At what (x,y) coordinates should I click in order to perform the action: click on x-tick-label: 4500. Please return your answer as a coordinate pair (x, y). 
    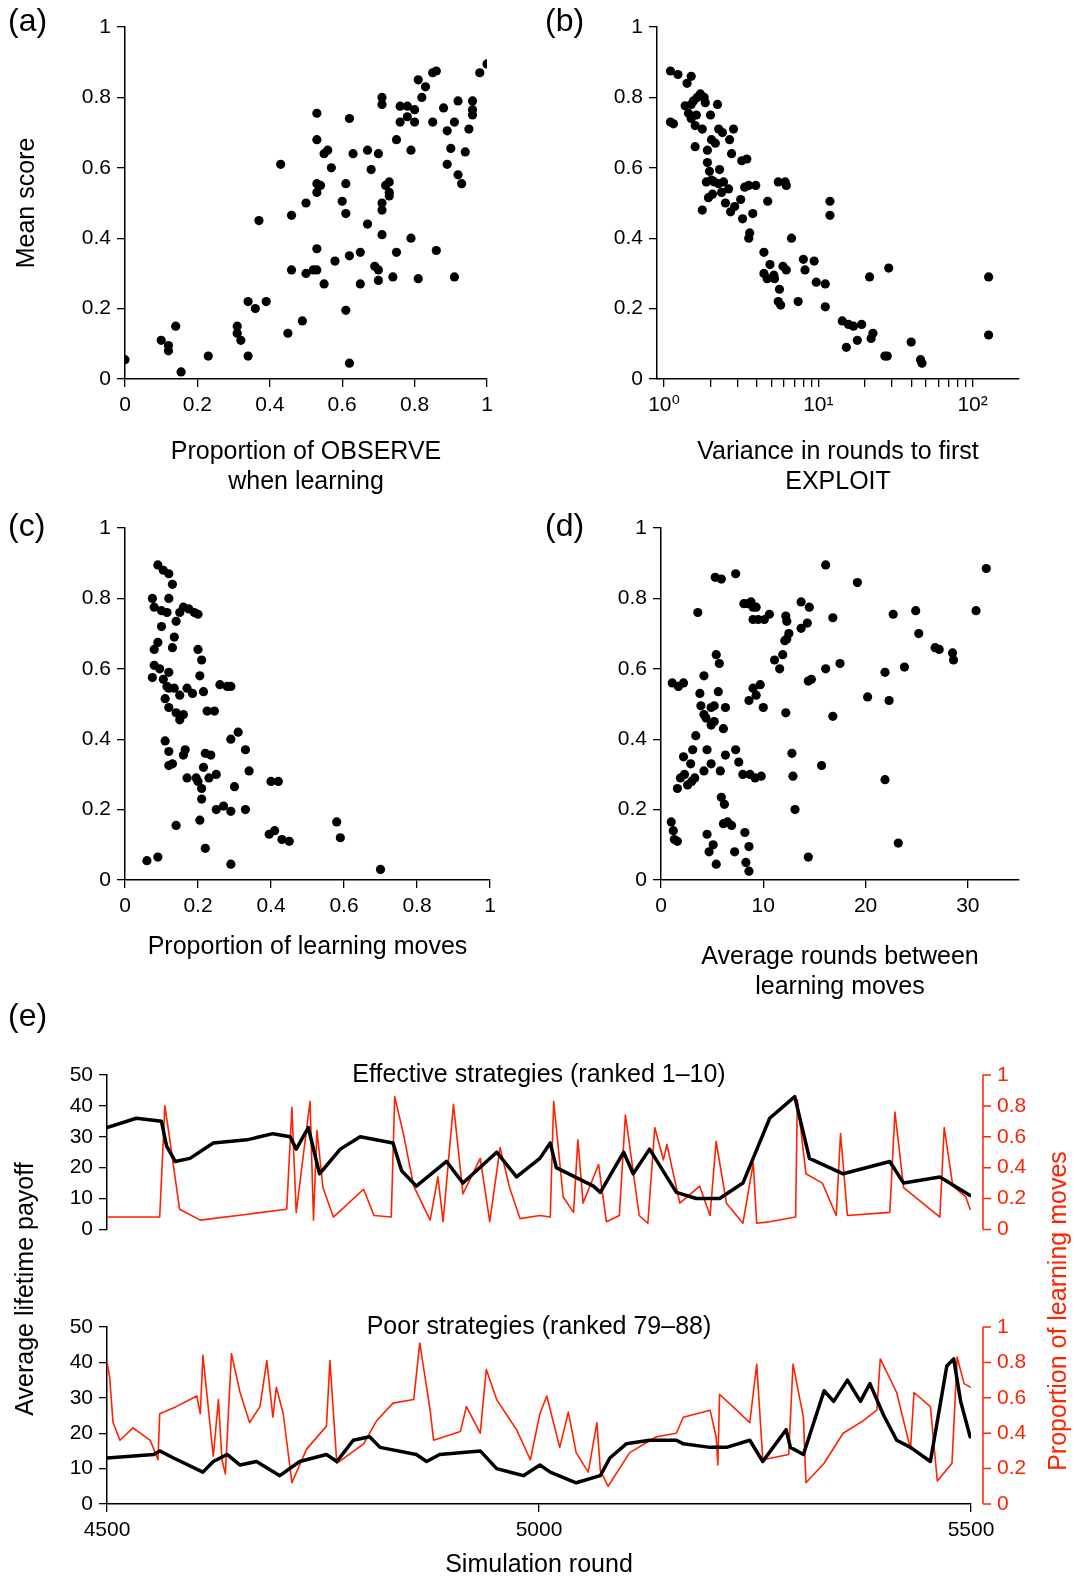
    Looking at the image, I should click on (107, 1529).